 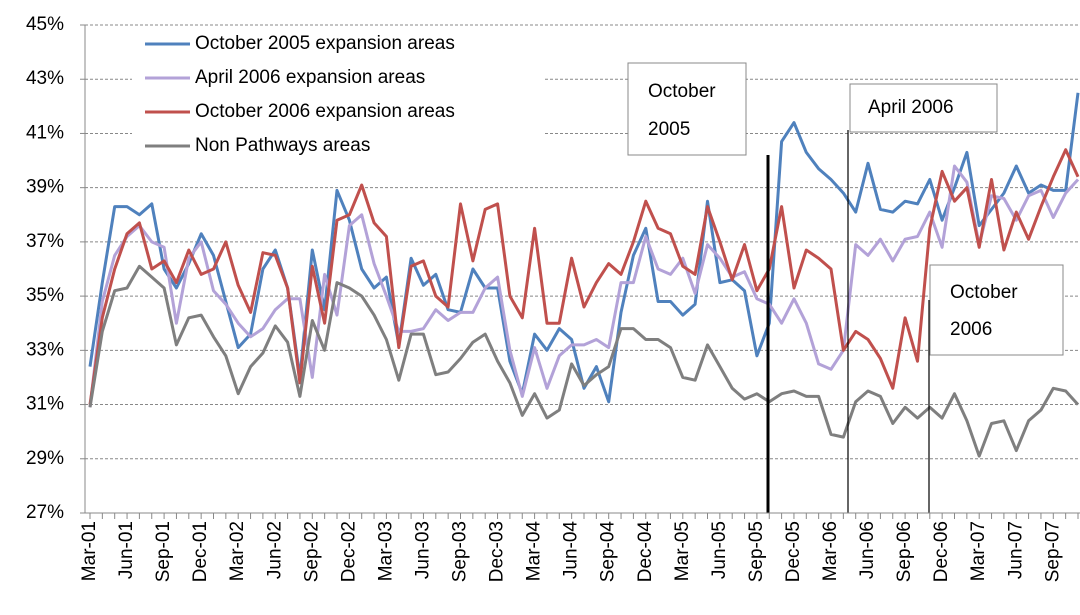 I want to click on x-tick-label: Mar-07, so click(x=978, y=551).